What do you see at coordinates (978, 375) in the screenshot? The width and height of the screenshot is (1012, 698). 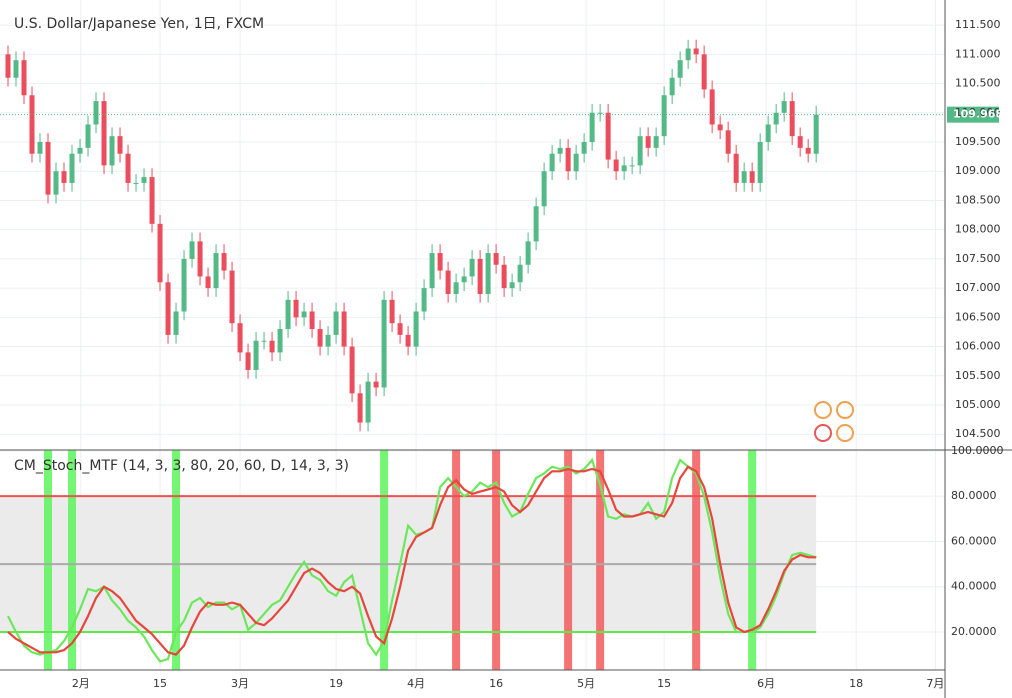 I see `y-tick-label: 105.500` at bounding box center [978, 375].